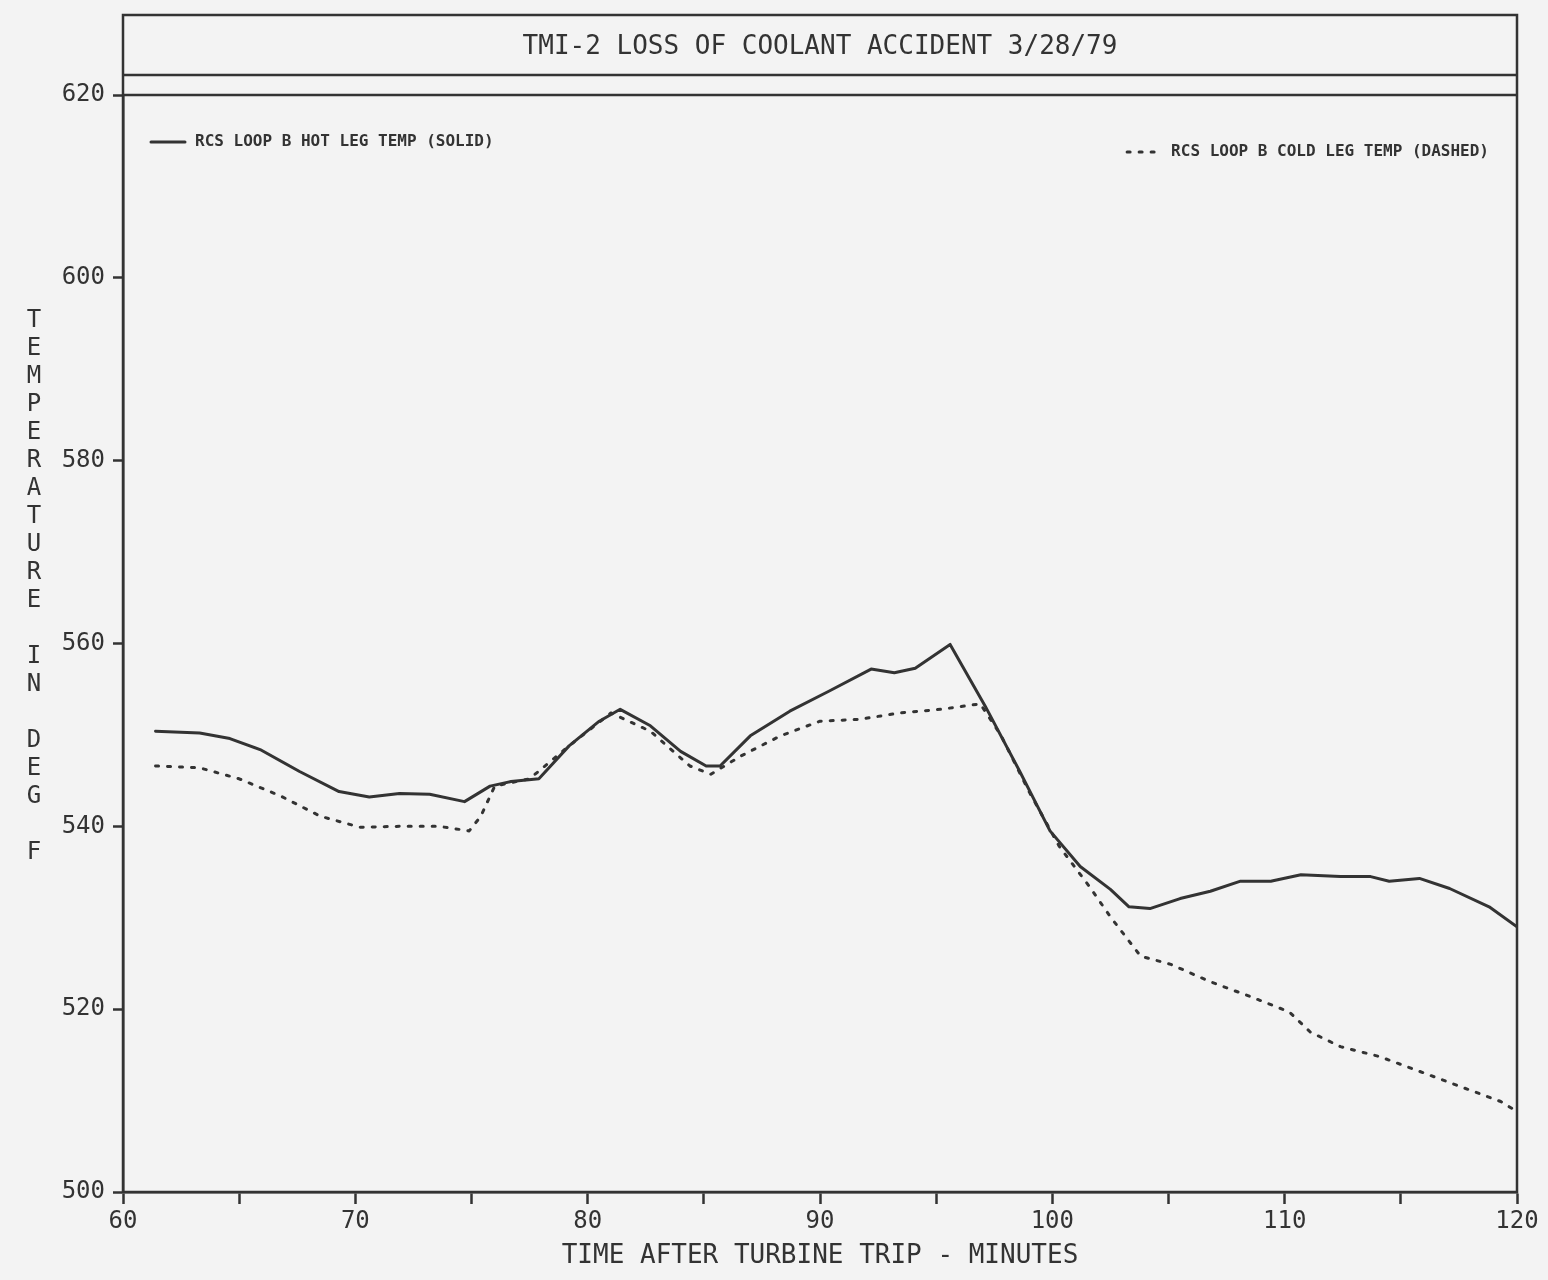 The width and height of the screenshot is (1548, 1280). Describe the element at coordinates (1052, 1219) in the screenshot. I see `x-tick-label: 100` at that location.